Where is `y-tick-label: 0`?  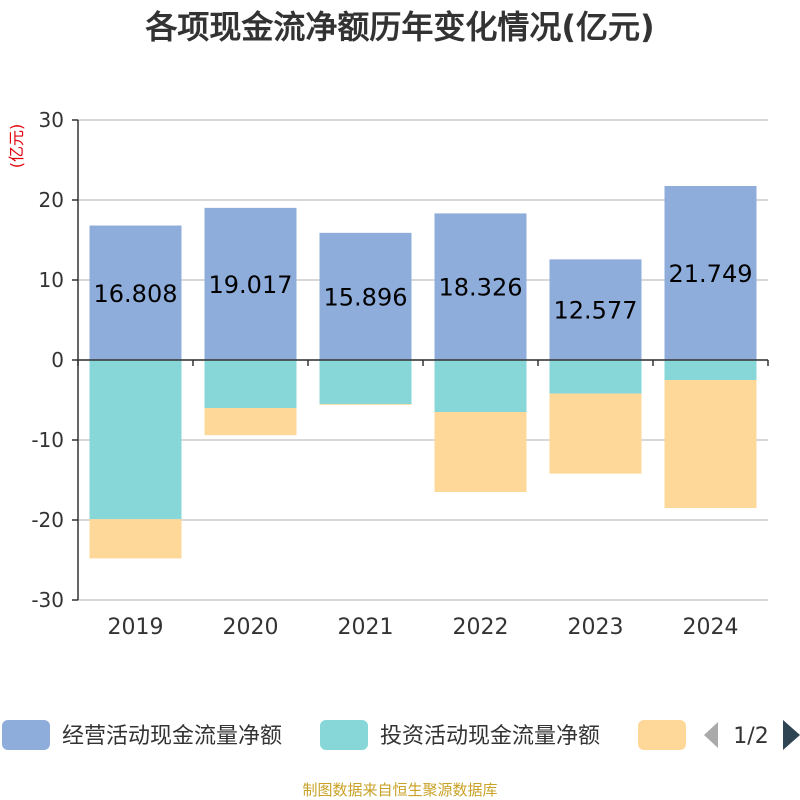 y-tick-label: 0 is located at coordinates (57, 360).